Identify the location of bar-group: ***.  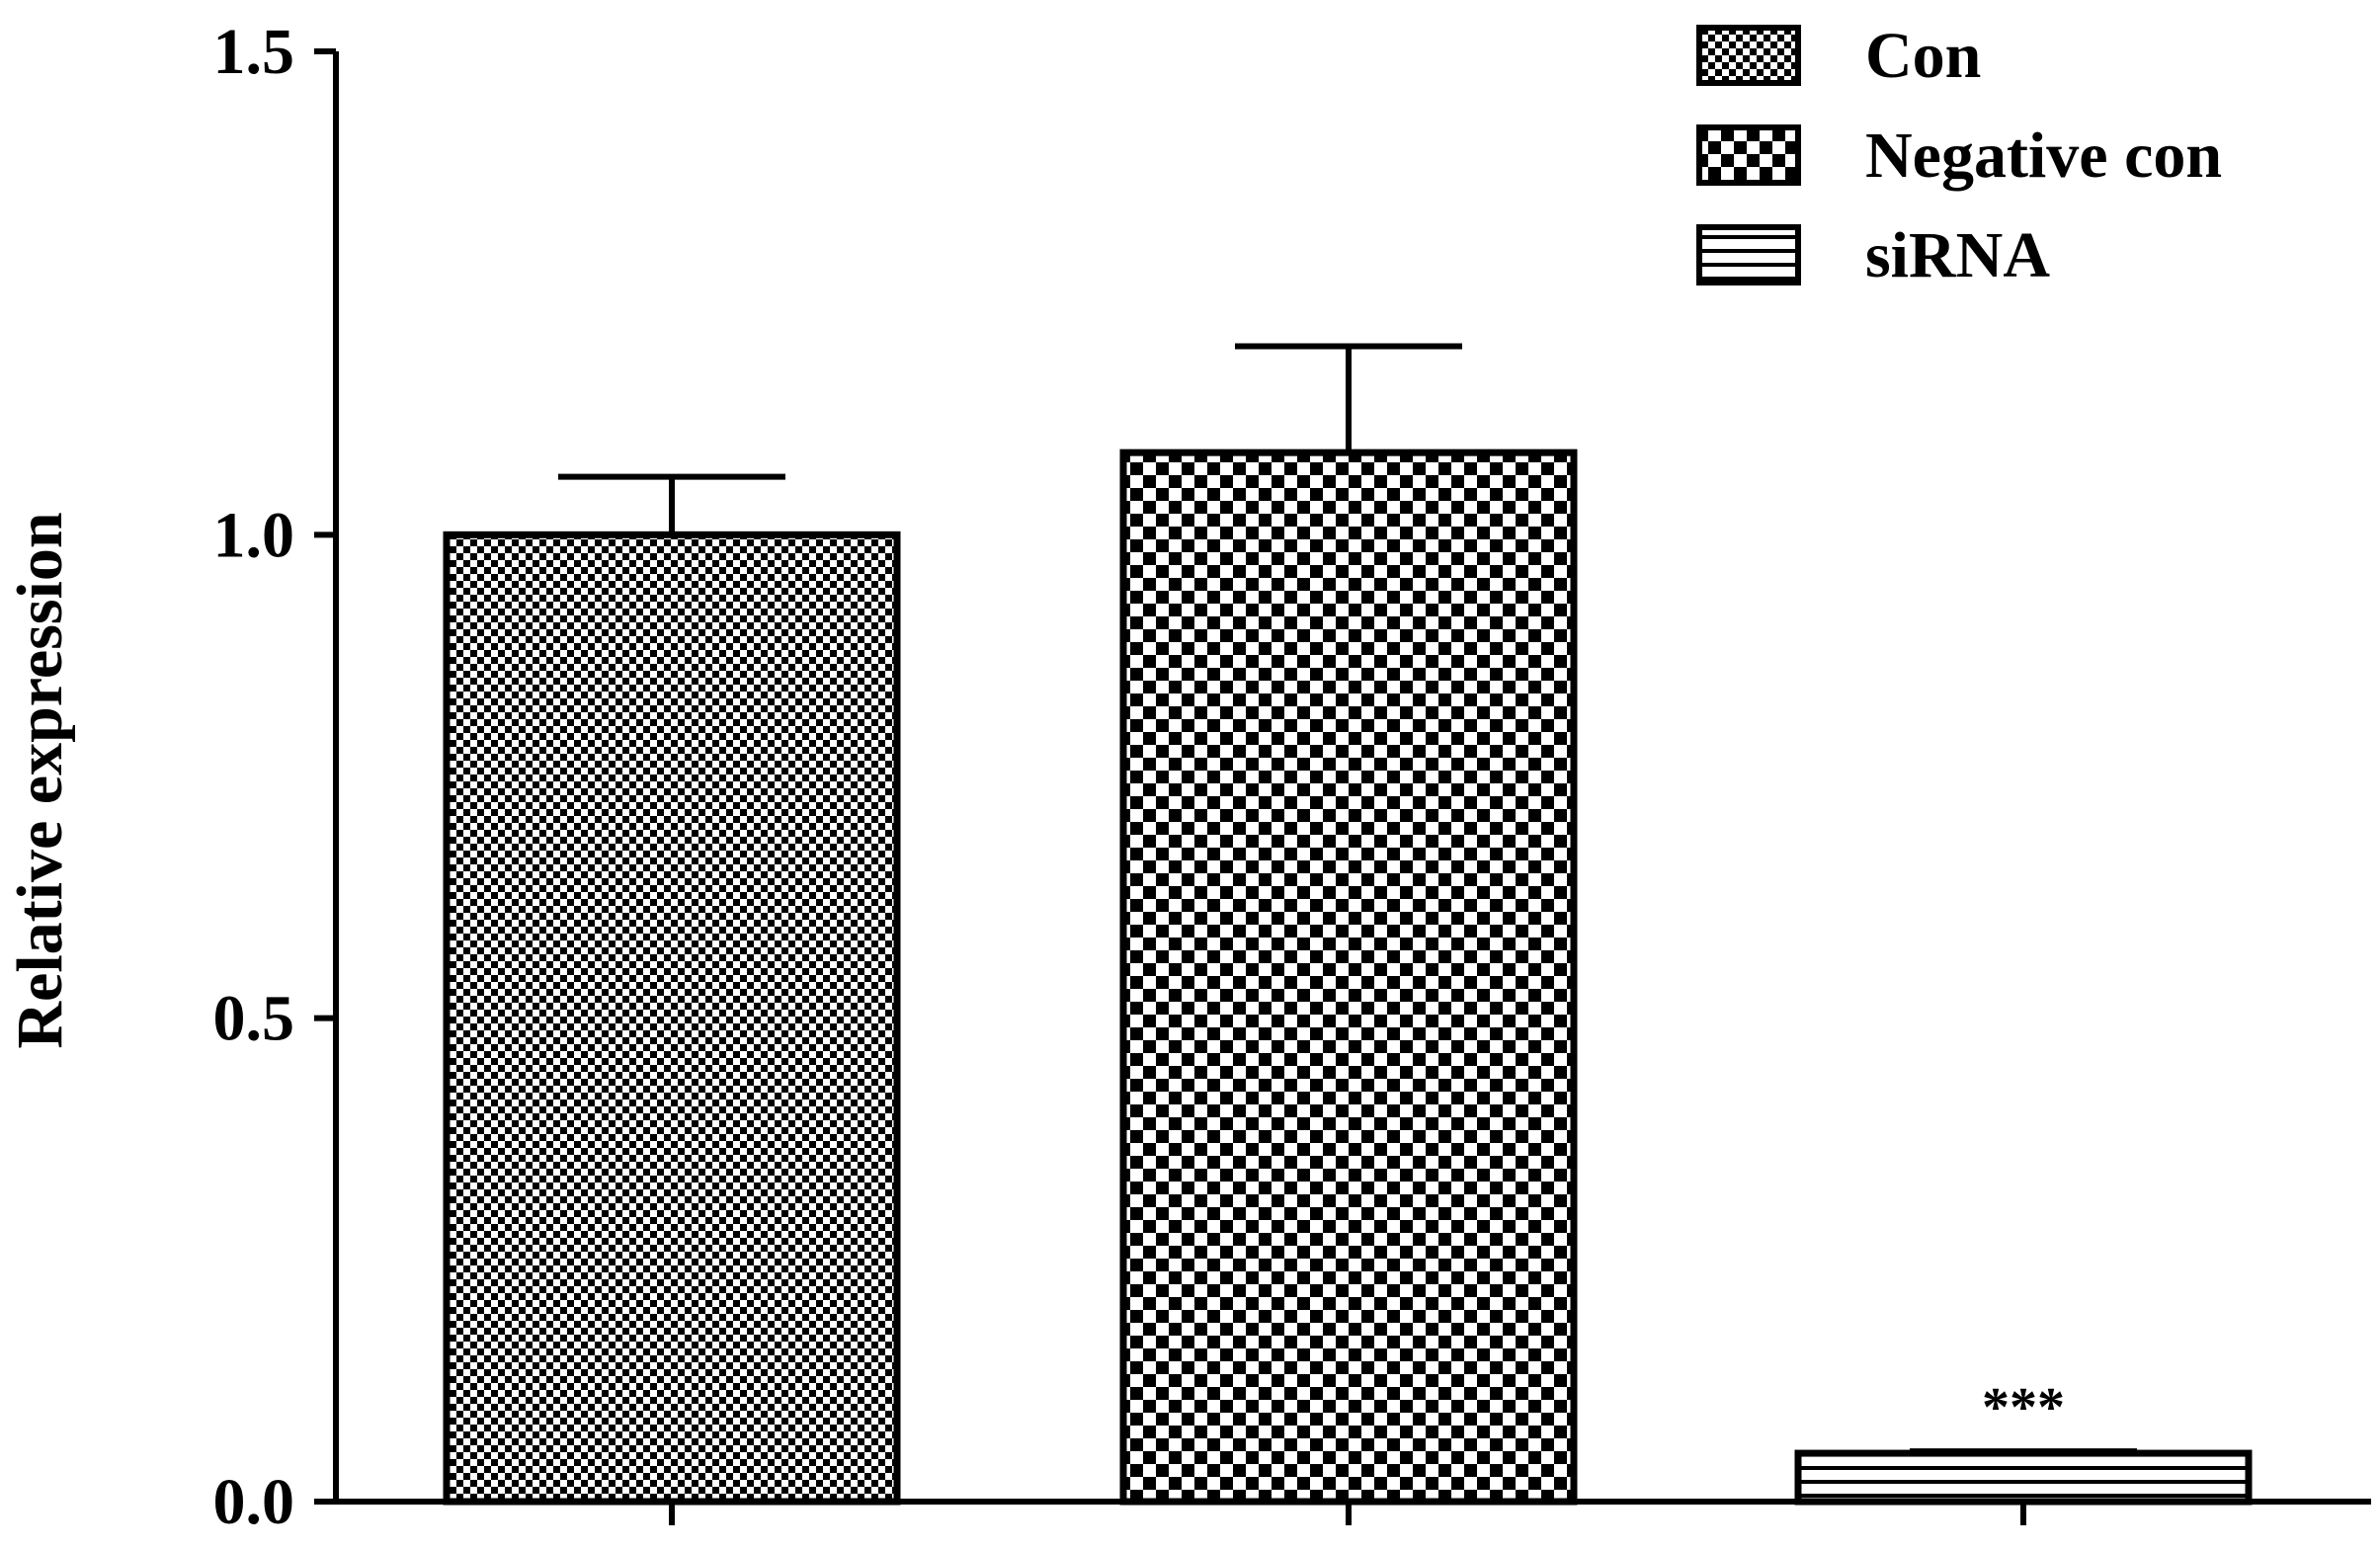
(2023, 1451).